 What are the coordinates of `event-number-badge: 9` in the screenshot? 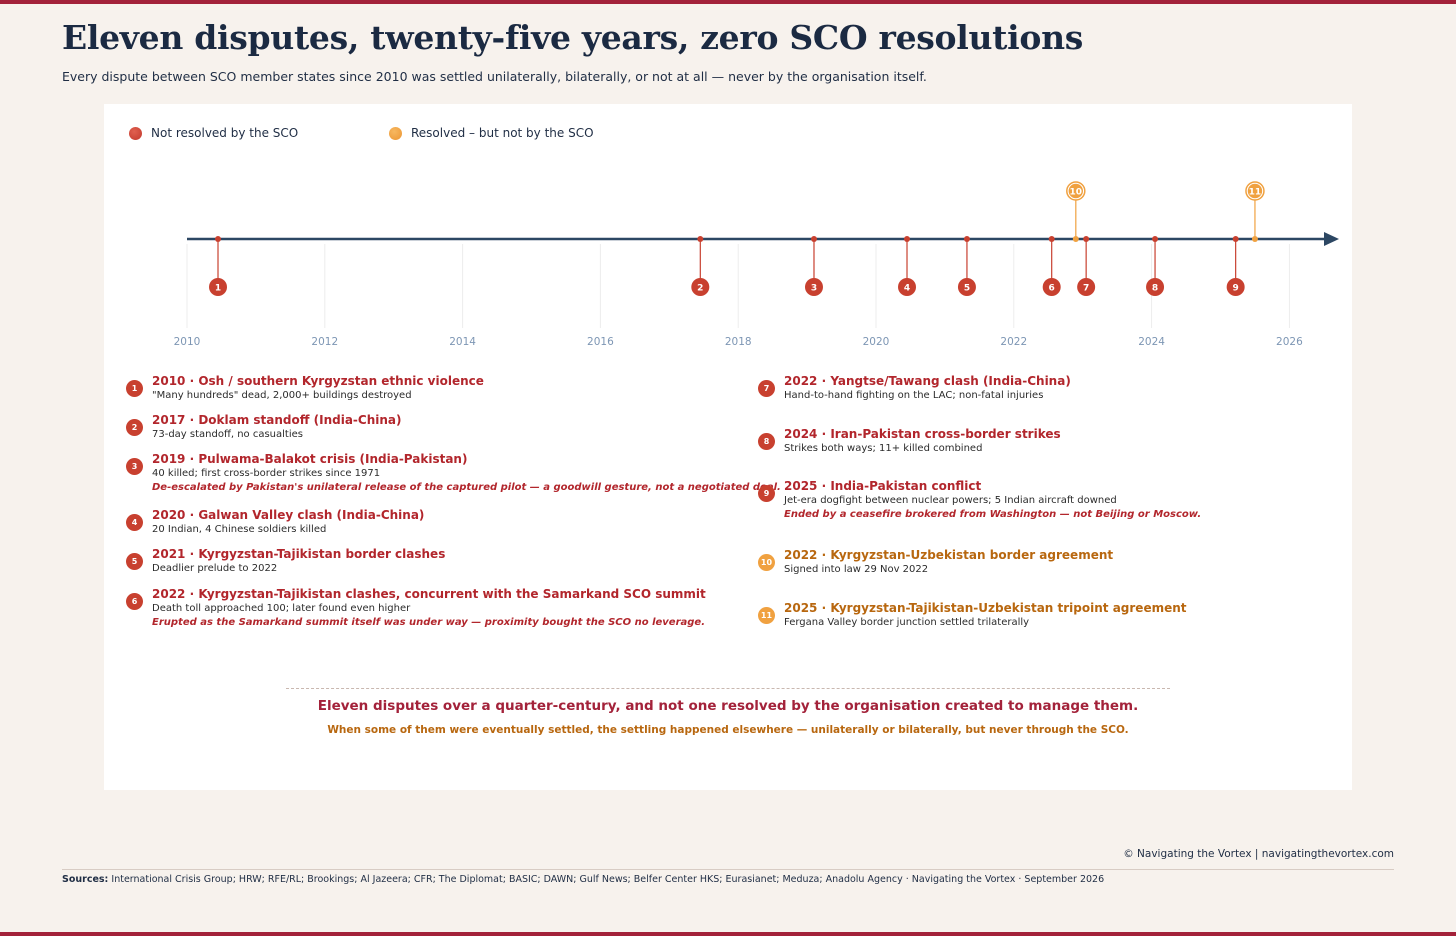 It's located at (766, 493).